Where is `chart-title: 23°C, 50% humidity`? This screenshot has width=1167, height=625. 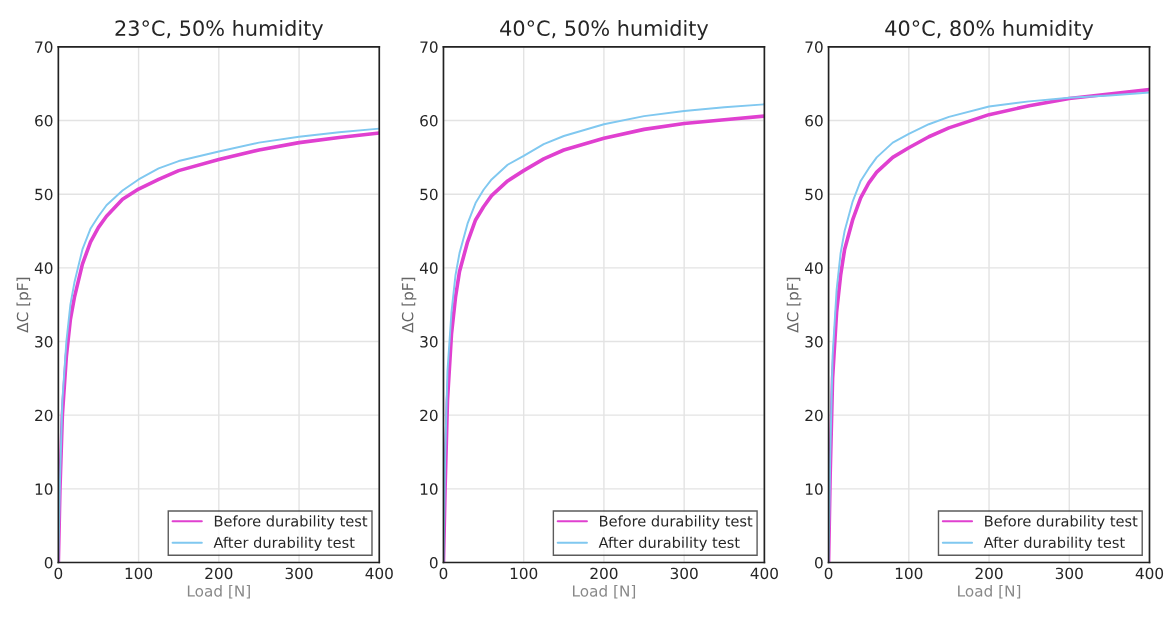 chart-title: 23°C, 50% humidity is located at coordinates (219, 30).